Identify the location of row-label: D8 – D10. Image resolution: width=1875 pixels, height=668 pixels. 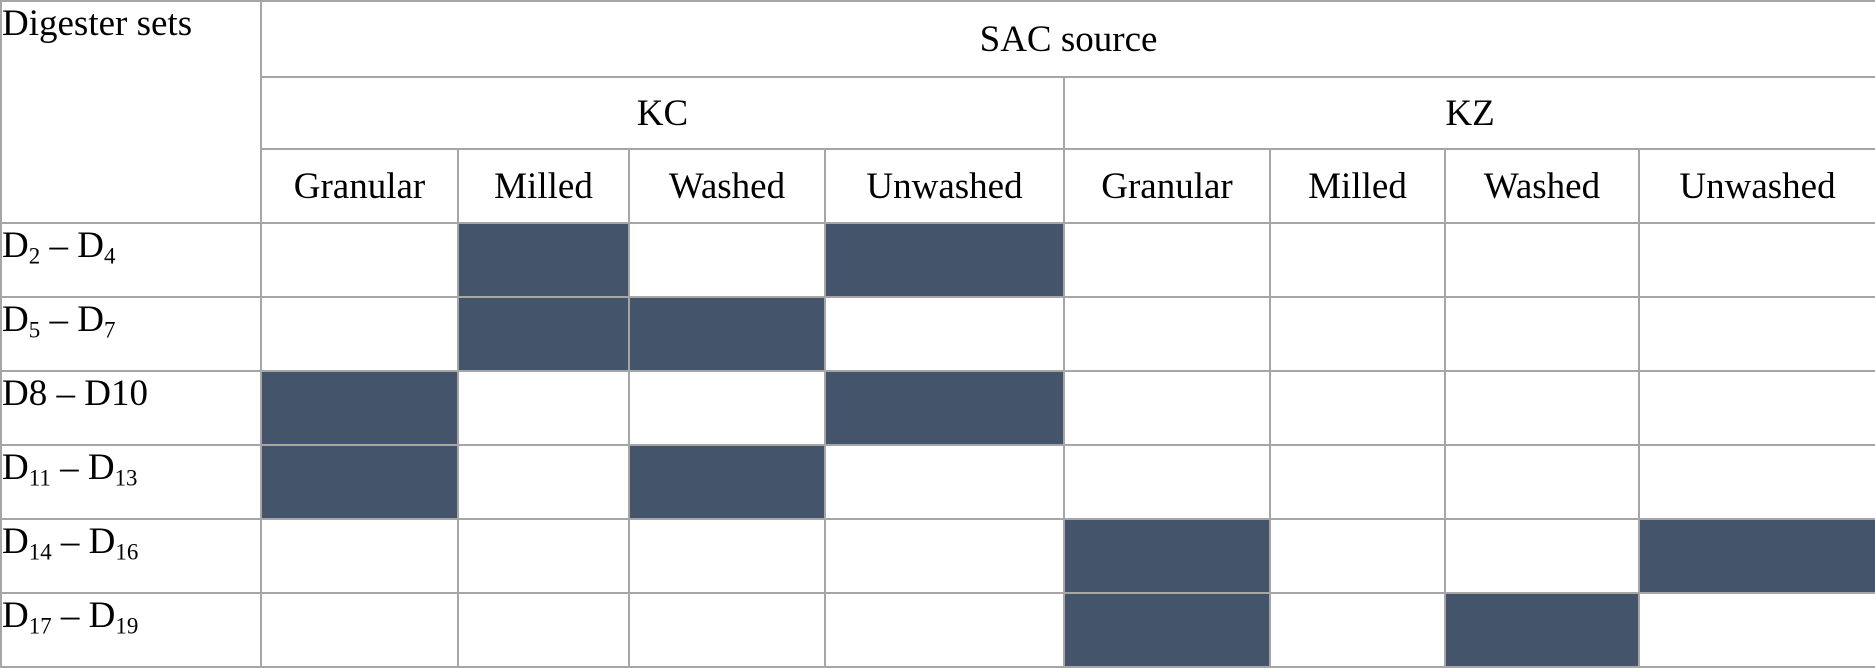
(131, 408).